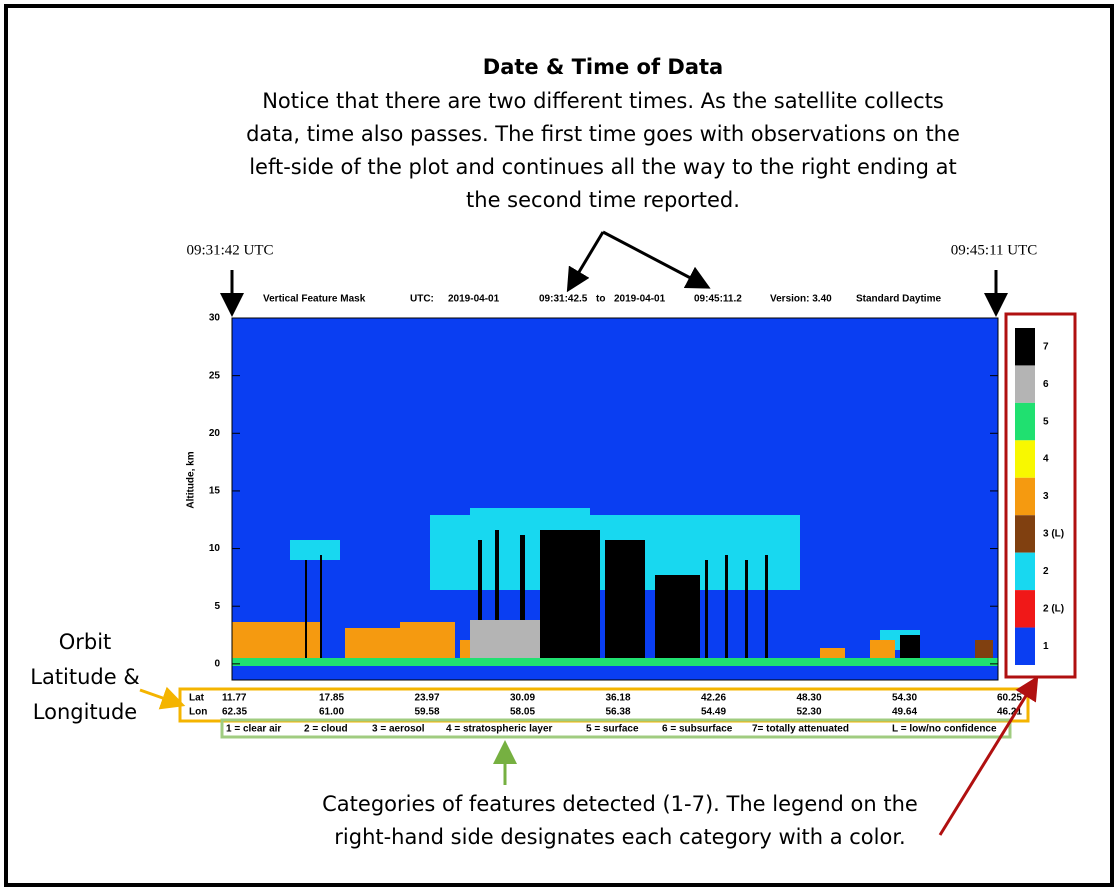 The image size is (1120, 893). I want to click on y-tick-label: 15, so click(215, 491).